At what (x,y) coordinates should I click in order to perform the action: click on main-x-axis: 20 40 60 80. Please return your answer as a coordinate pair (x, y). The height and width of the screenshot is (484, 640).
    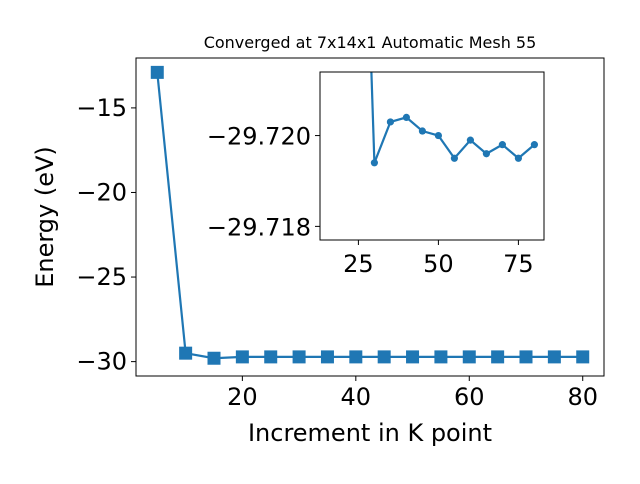
    Looking at the image, I should click on (412, 393).